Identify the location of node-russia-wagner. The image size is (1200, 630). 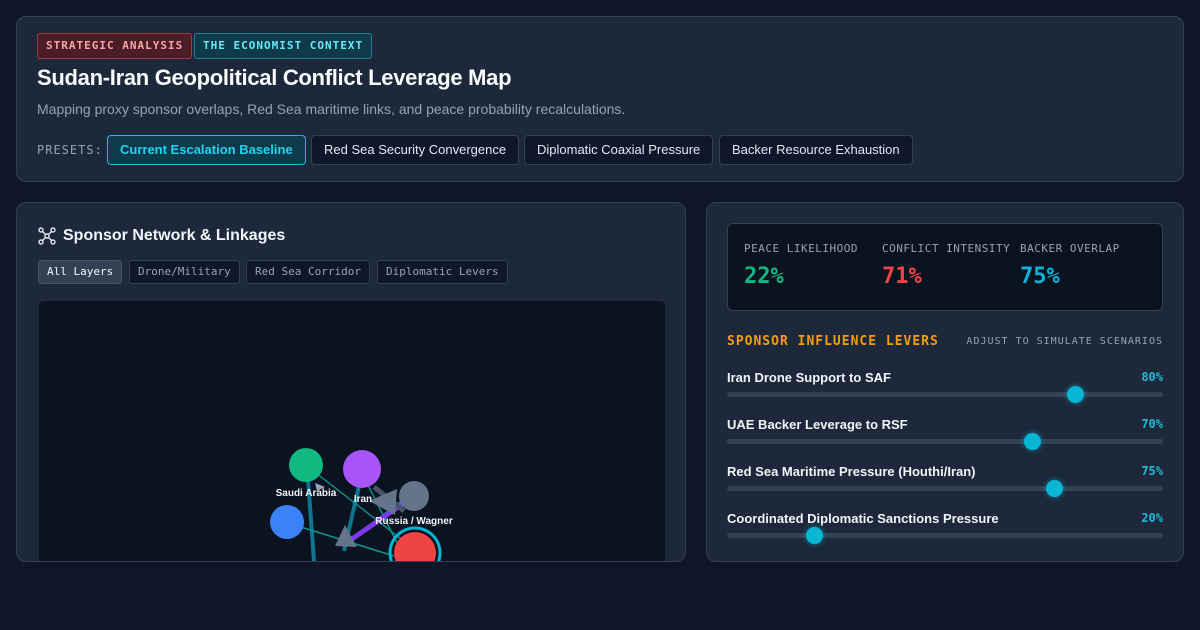
(414, 496).